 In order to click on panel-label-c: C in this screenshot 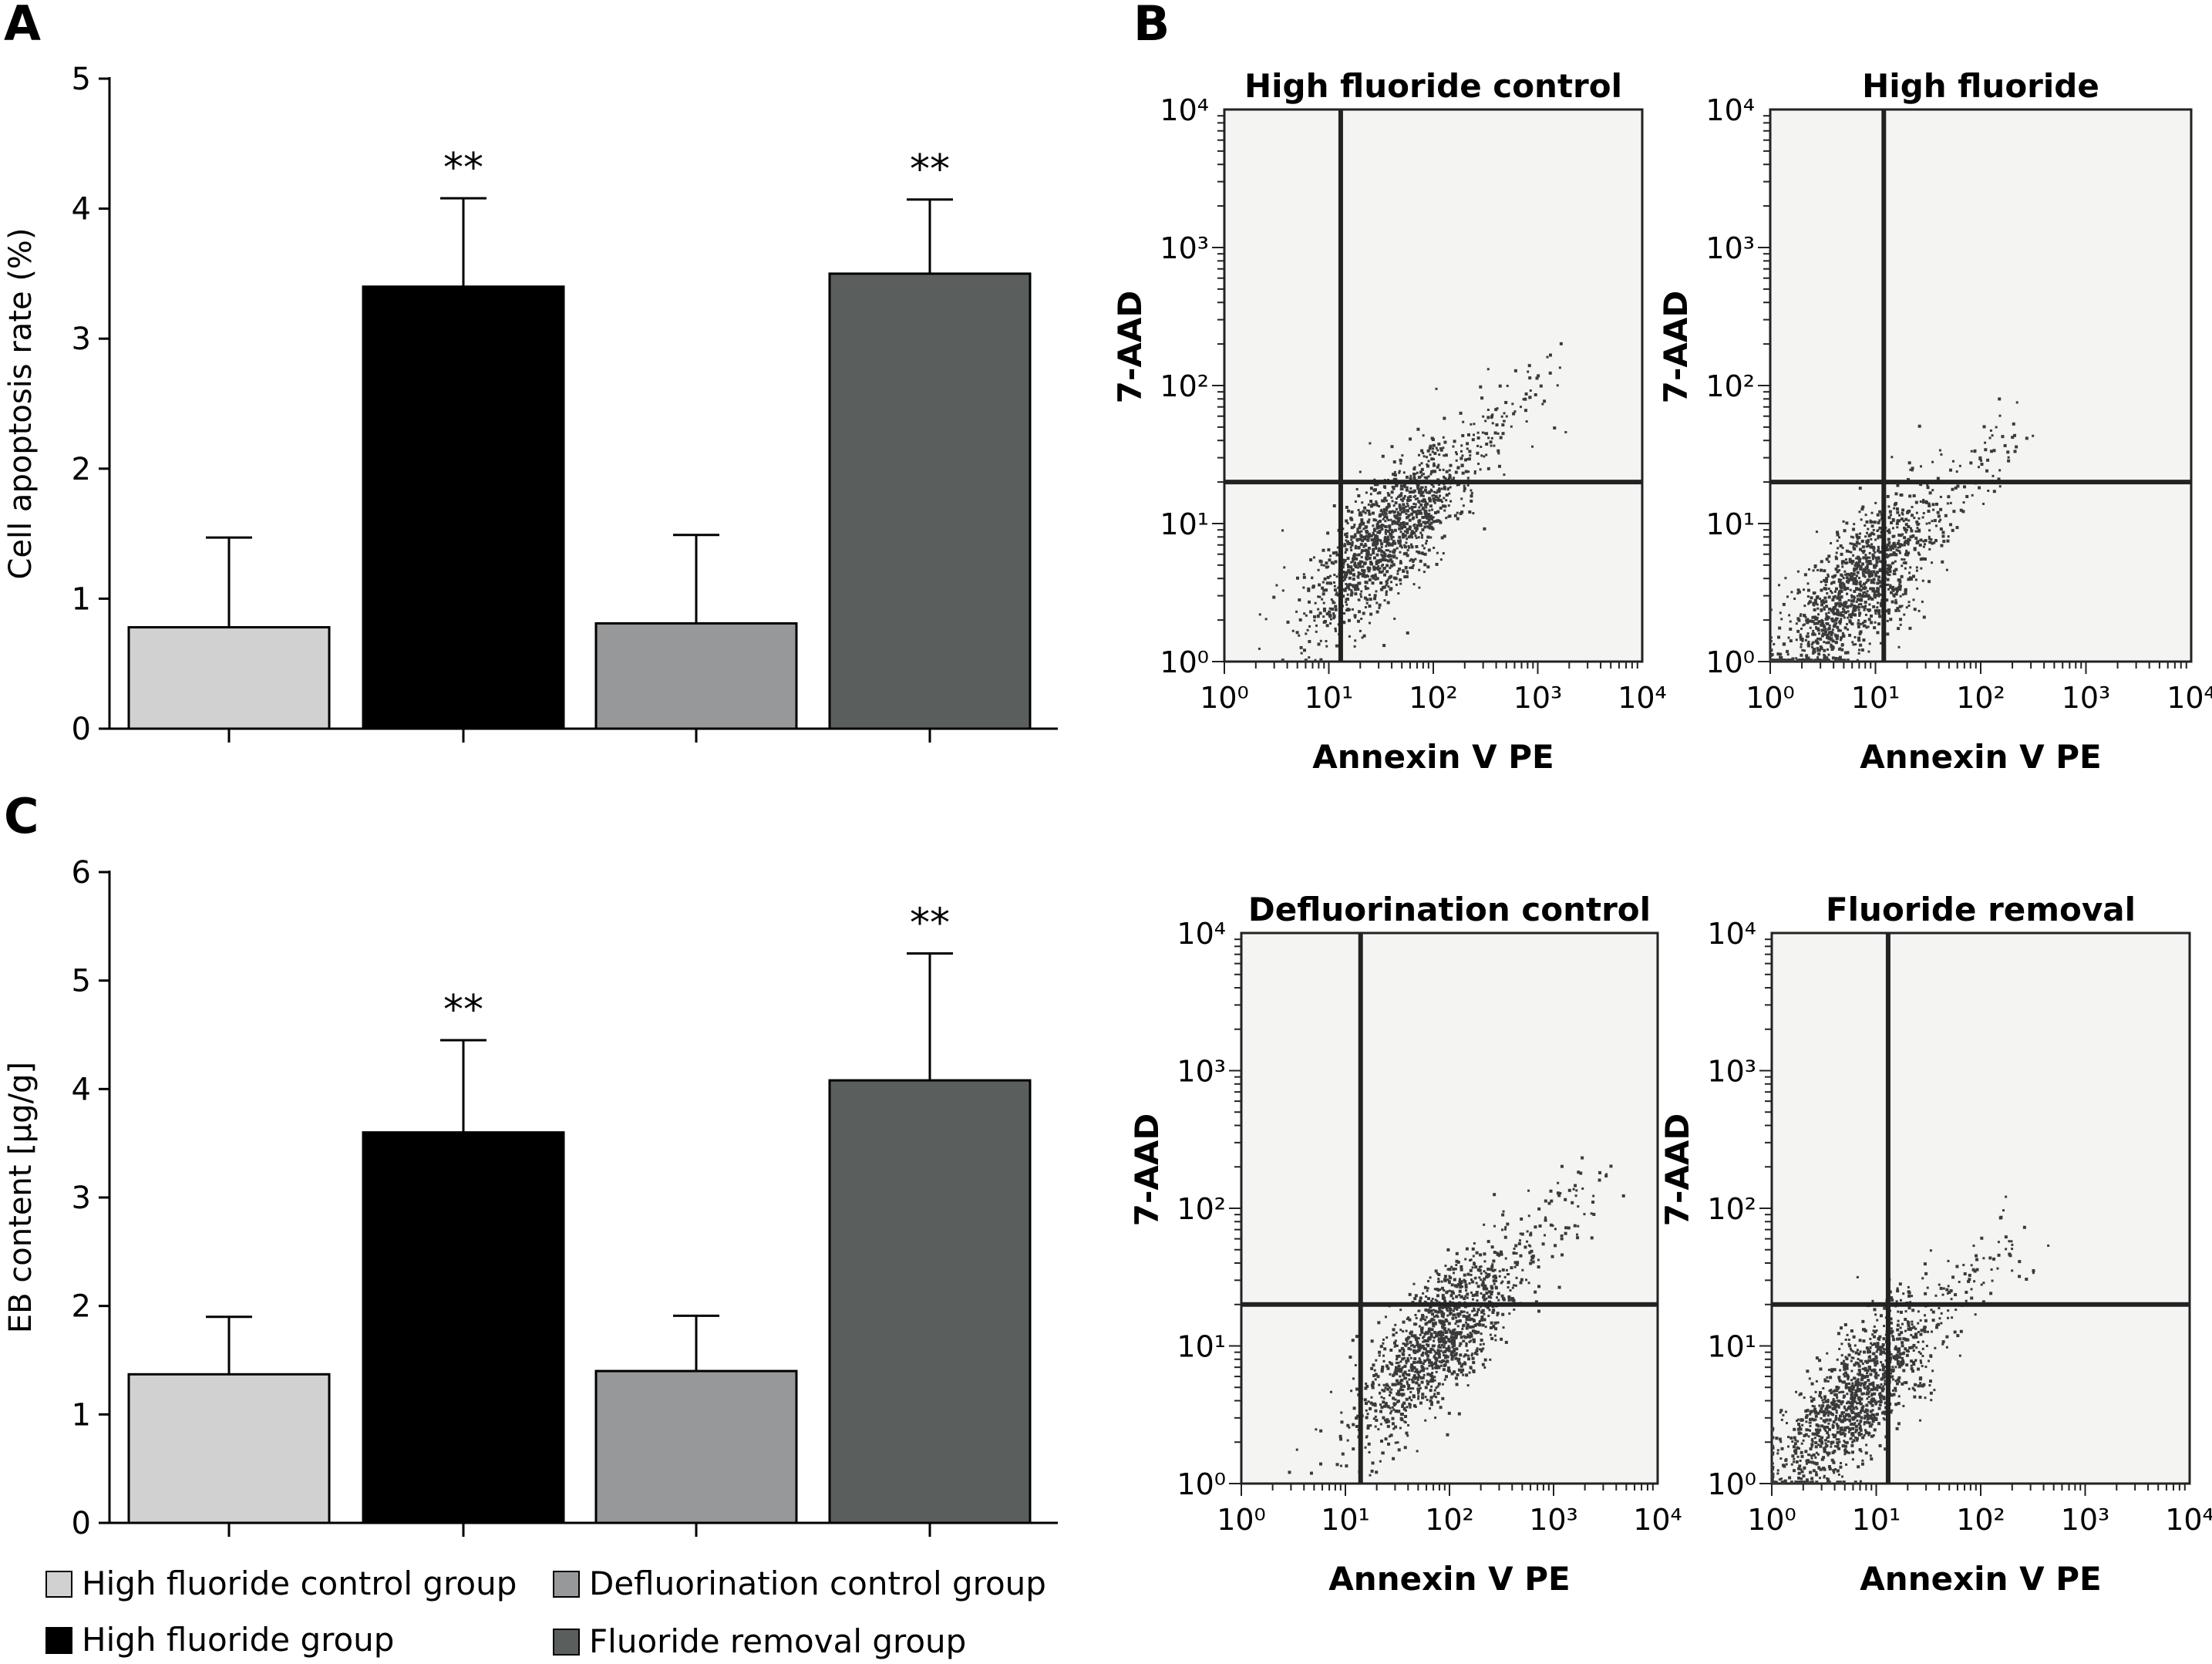, I will do `click(21, 816)`.